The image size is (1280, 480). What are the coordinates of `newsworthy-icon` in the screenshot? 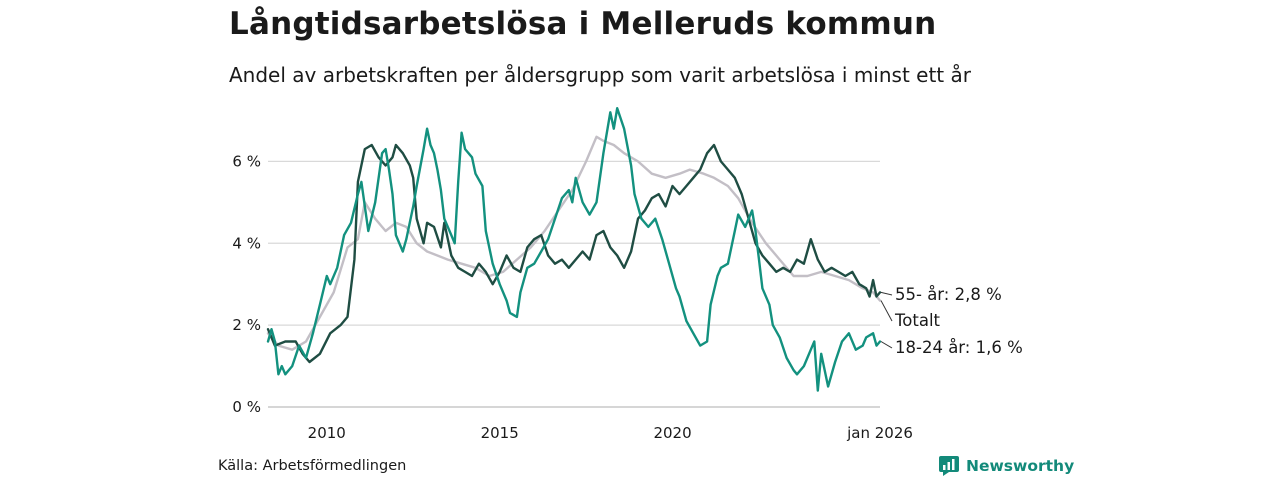 It's located at (949, 466).